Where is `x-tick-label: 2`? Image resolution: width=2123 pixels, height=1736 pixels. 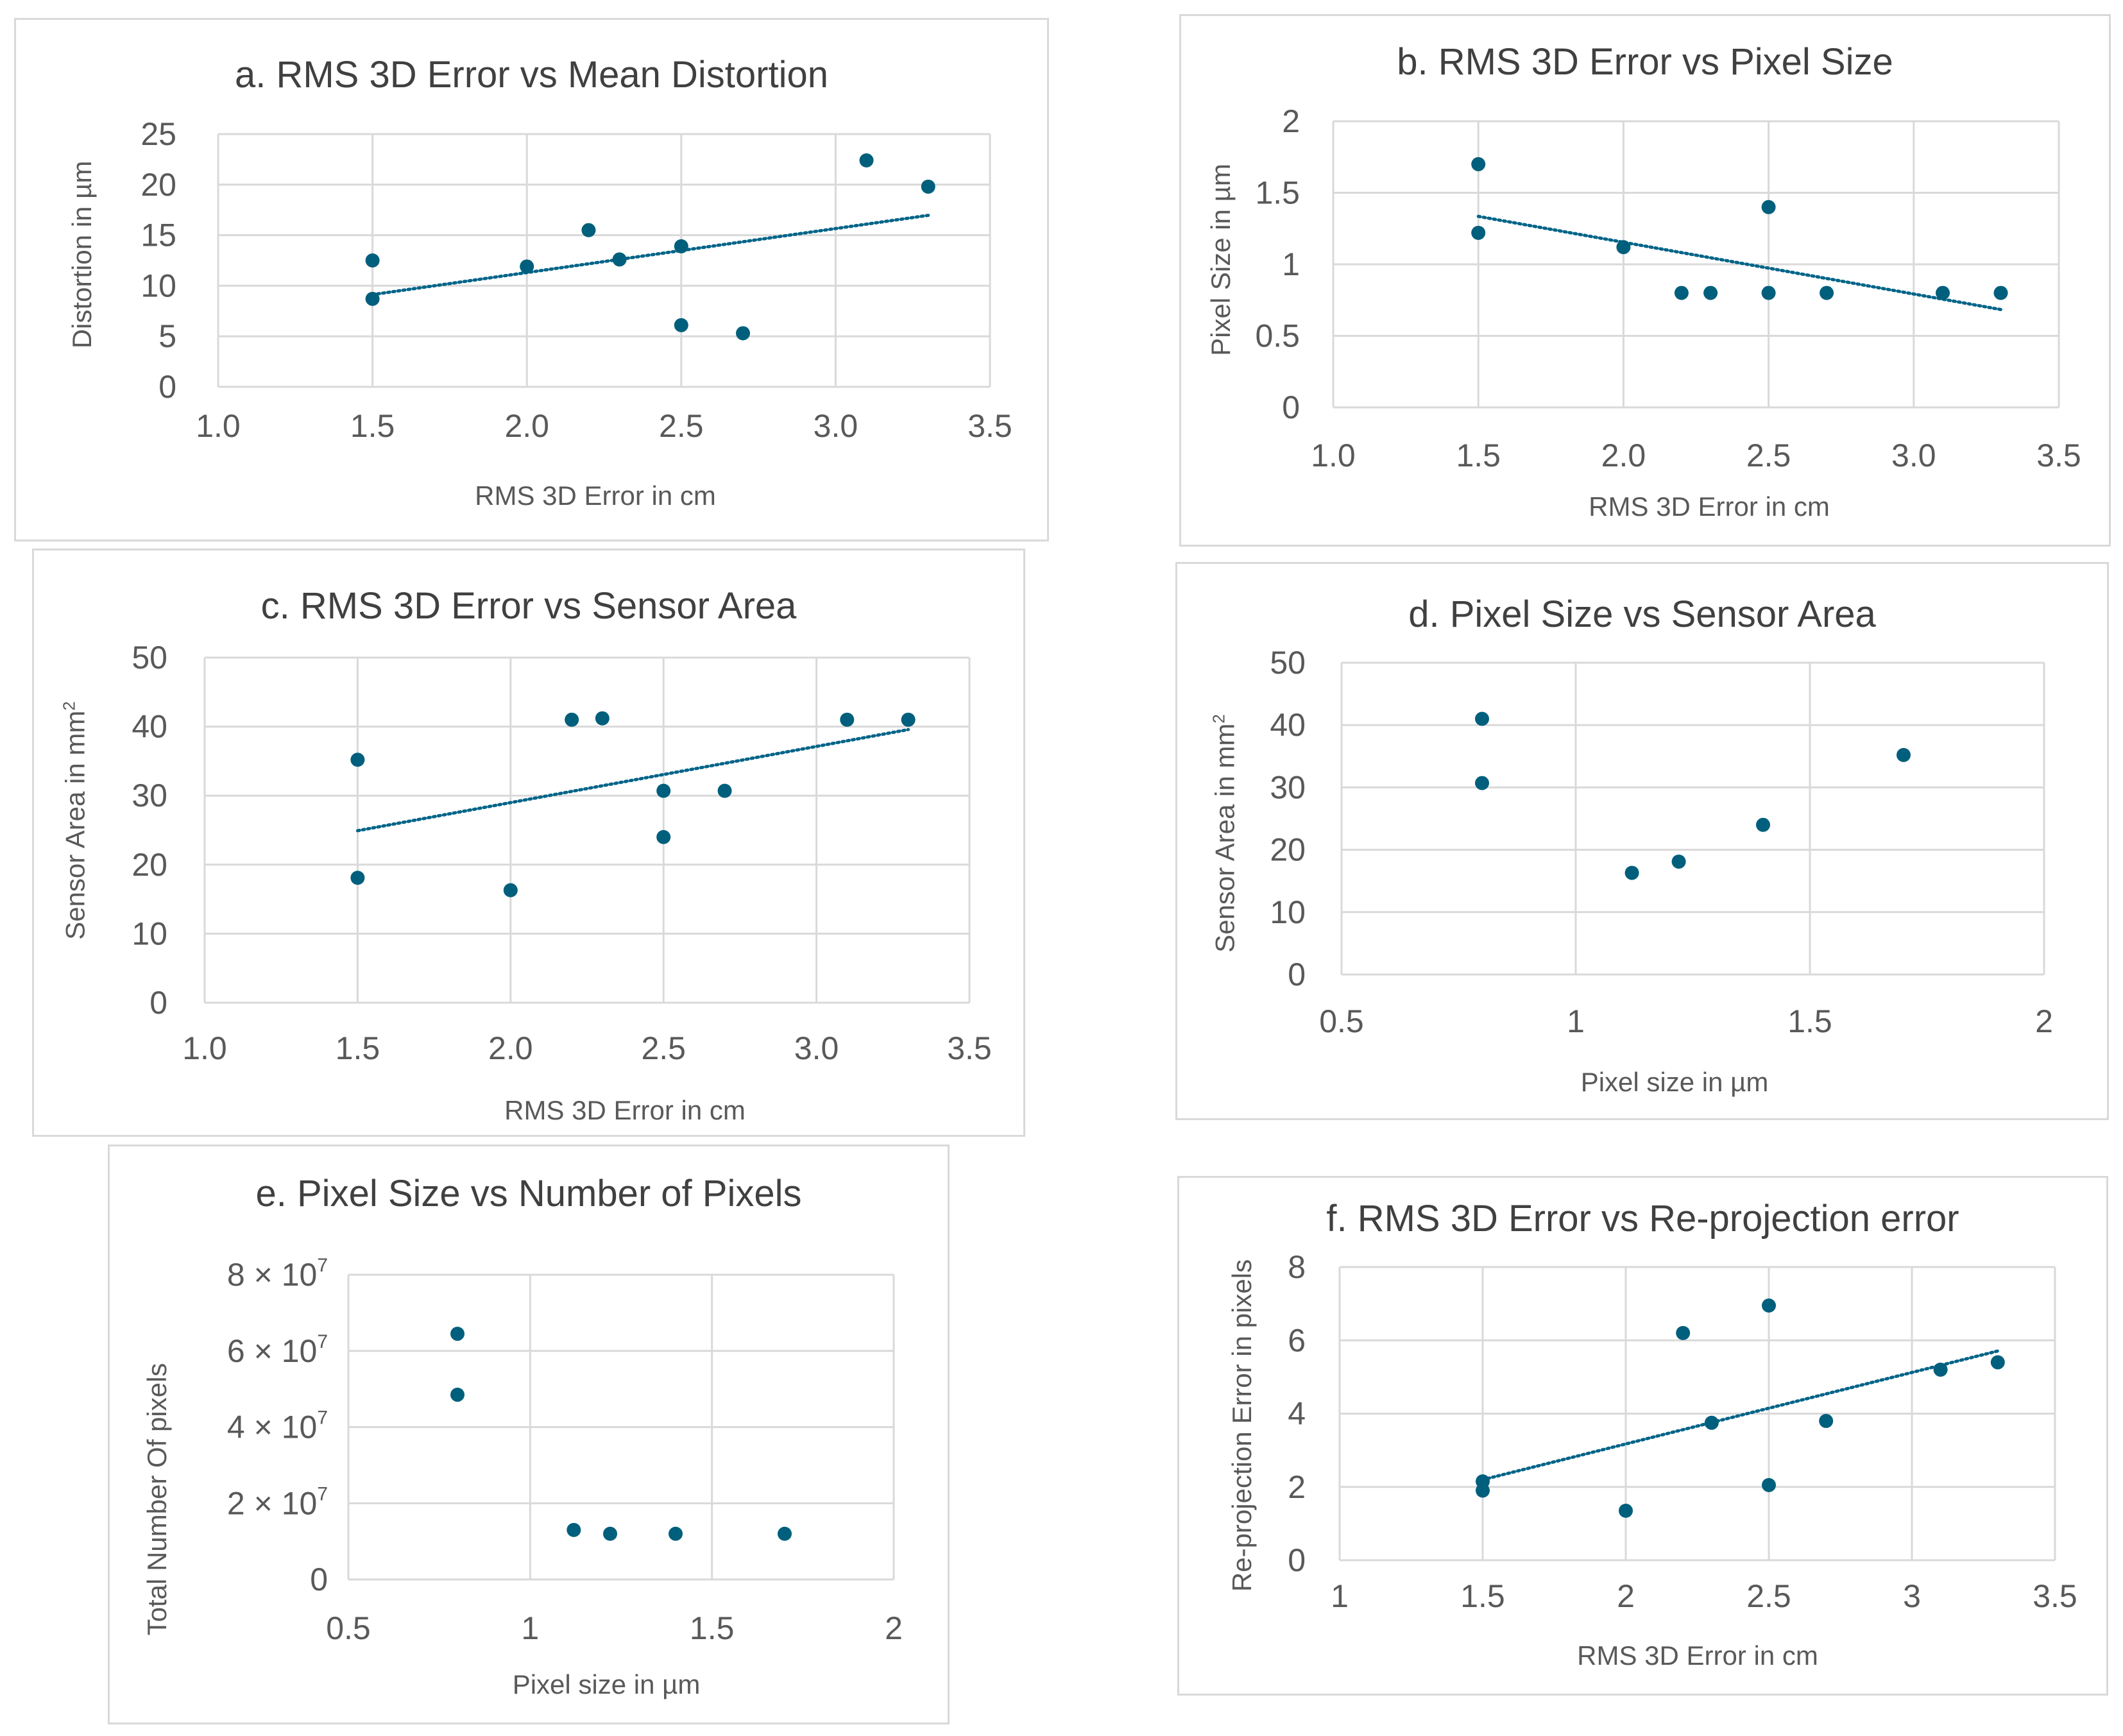 x-tick-label: 2 is located at coordinates (2044, 1021).